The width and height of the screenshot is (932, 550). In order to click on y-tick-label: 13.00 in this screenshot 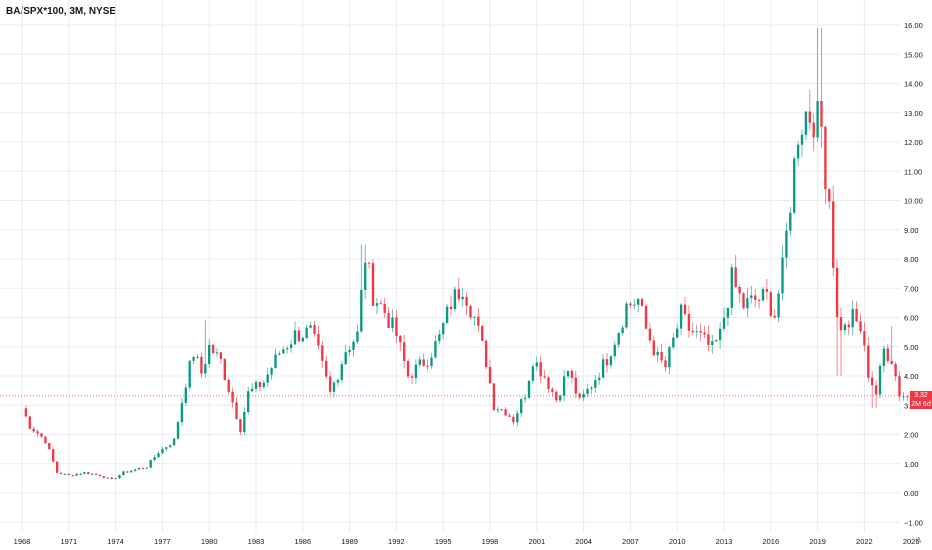, I will do `click(913, 113)`.